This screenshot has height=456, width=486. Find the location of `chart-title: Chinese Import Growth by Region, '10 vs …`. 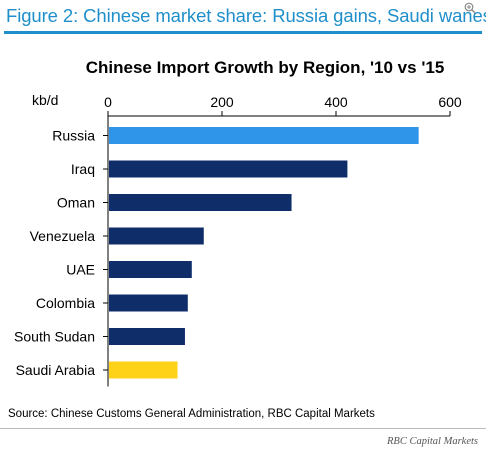

chart-title: Chinese Import Growth by Region, '10 vs … is located at coordinates (265, 67).